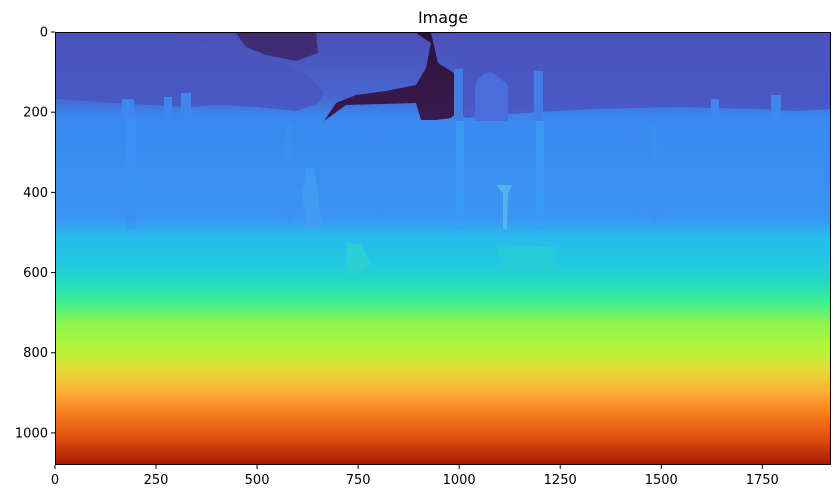 This screenshot has height=501, width=839. I want to click on y-axis: 0 200 400 600 800 1000, so click(35, 233).